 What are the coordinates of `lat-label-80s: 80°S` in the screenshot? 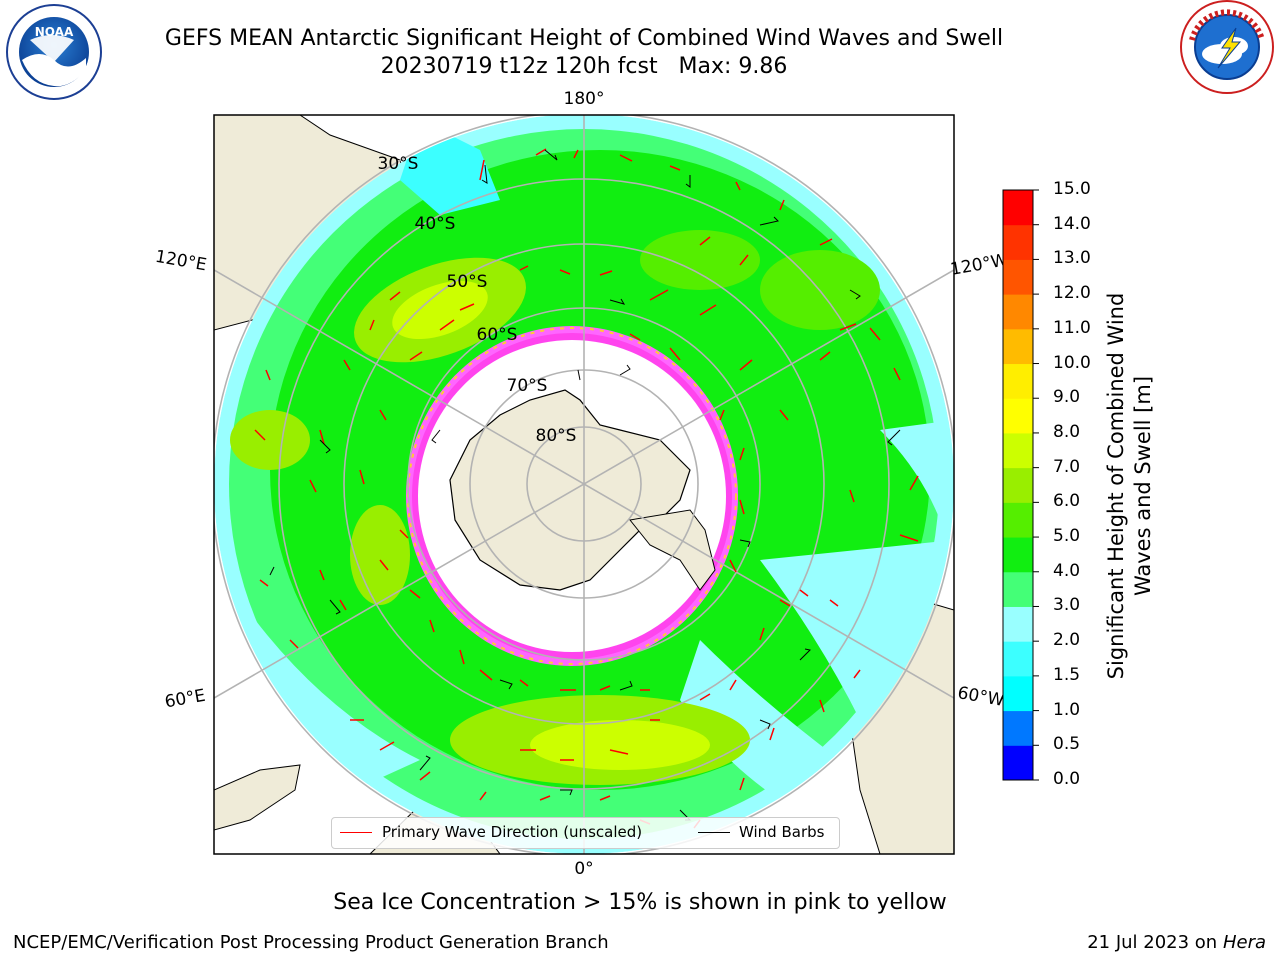 It's located at (556, 436).